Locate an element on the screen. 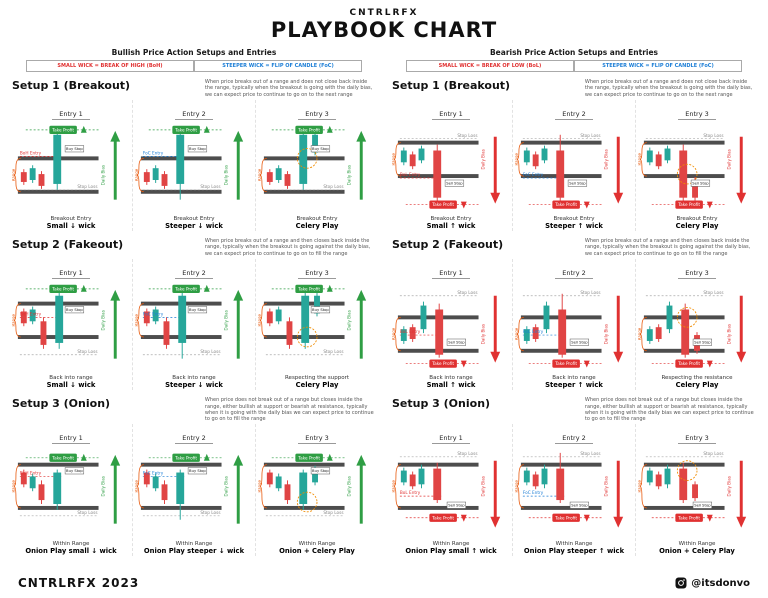 This screenshot has width=768, height=598. legend-item: SMALL WICK = BREAK OF LOW (BoL) is located at coordinates (490, 66).